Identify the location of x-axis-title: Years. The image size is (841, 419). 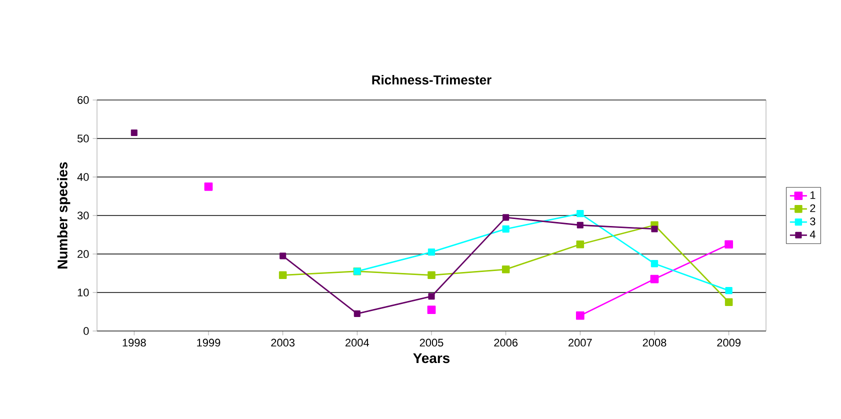
(431, 358).